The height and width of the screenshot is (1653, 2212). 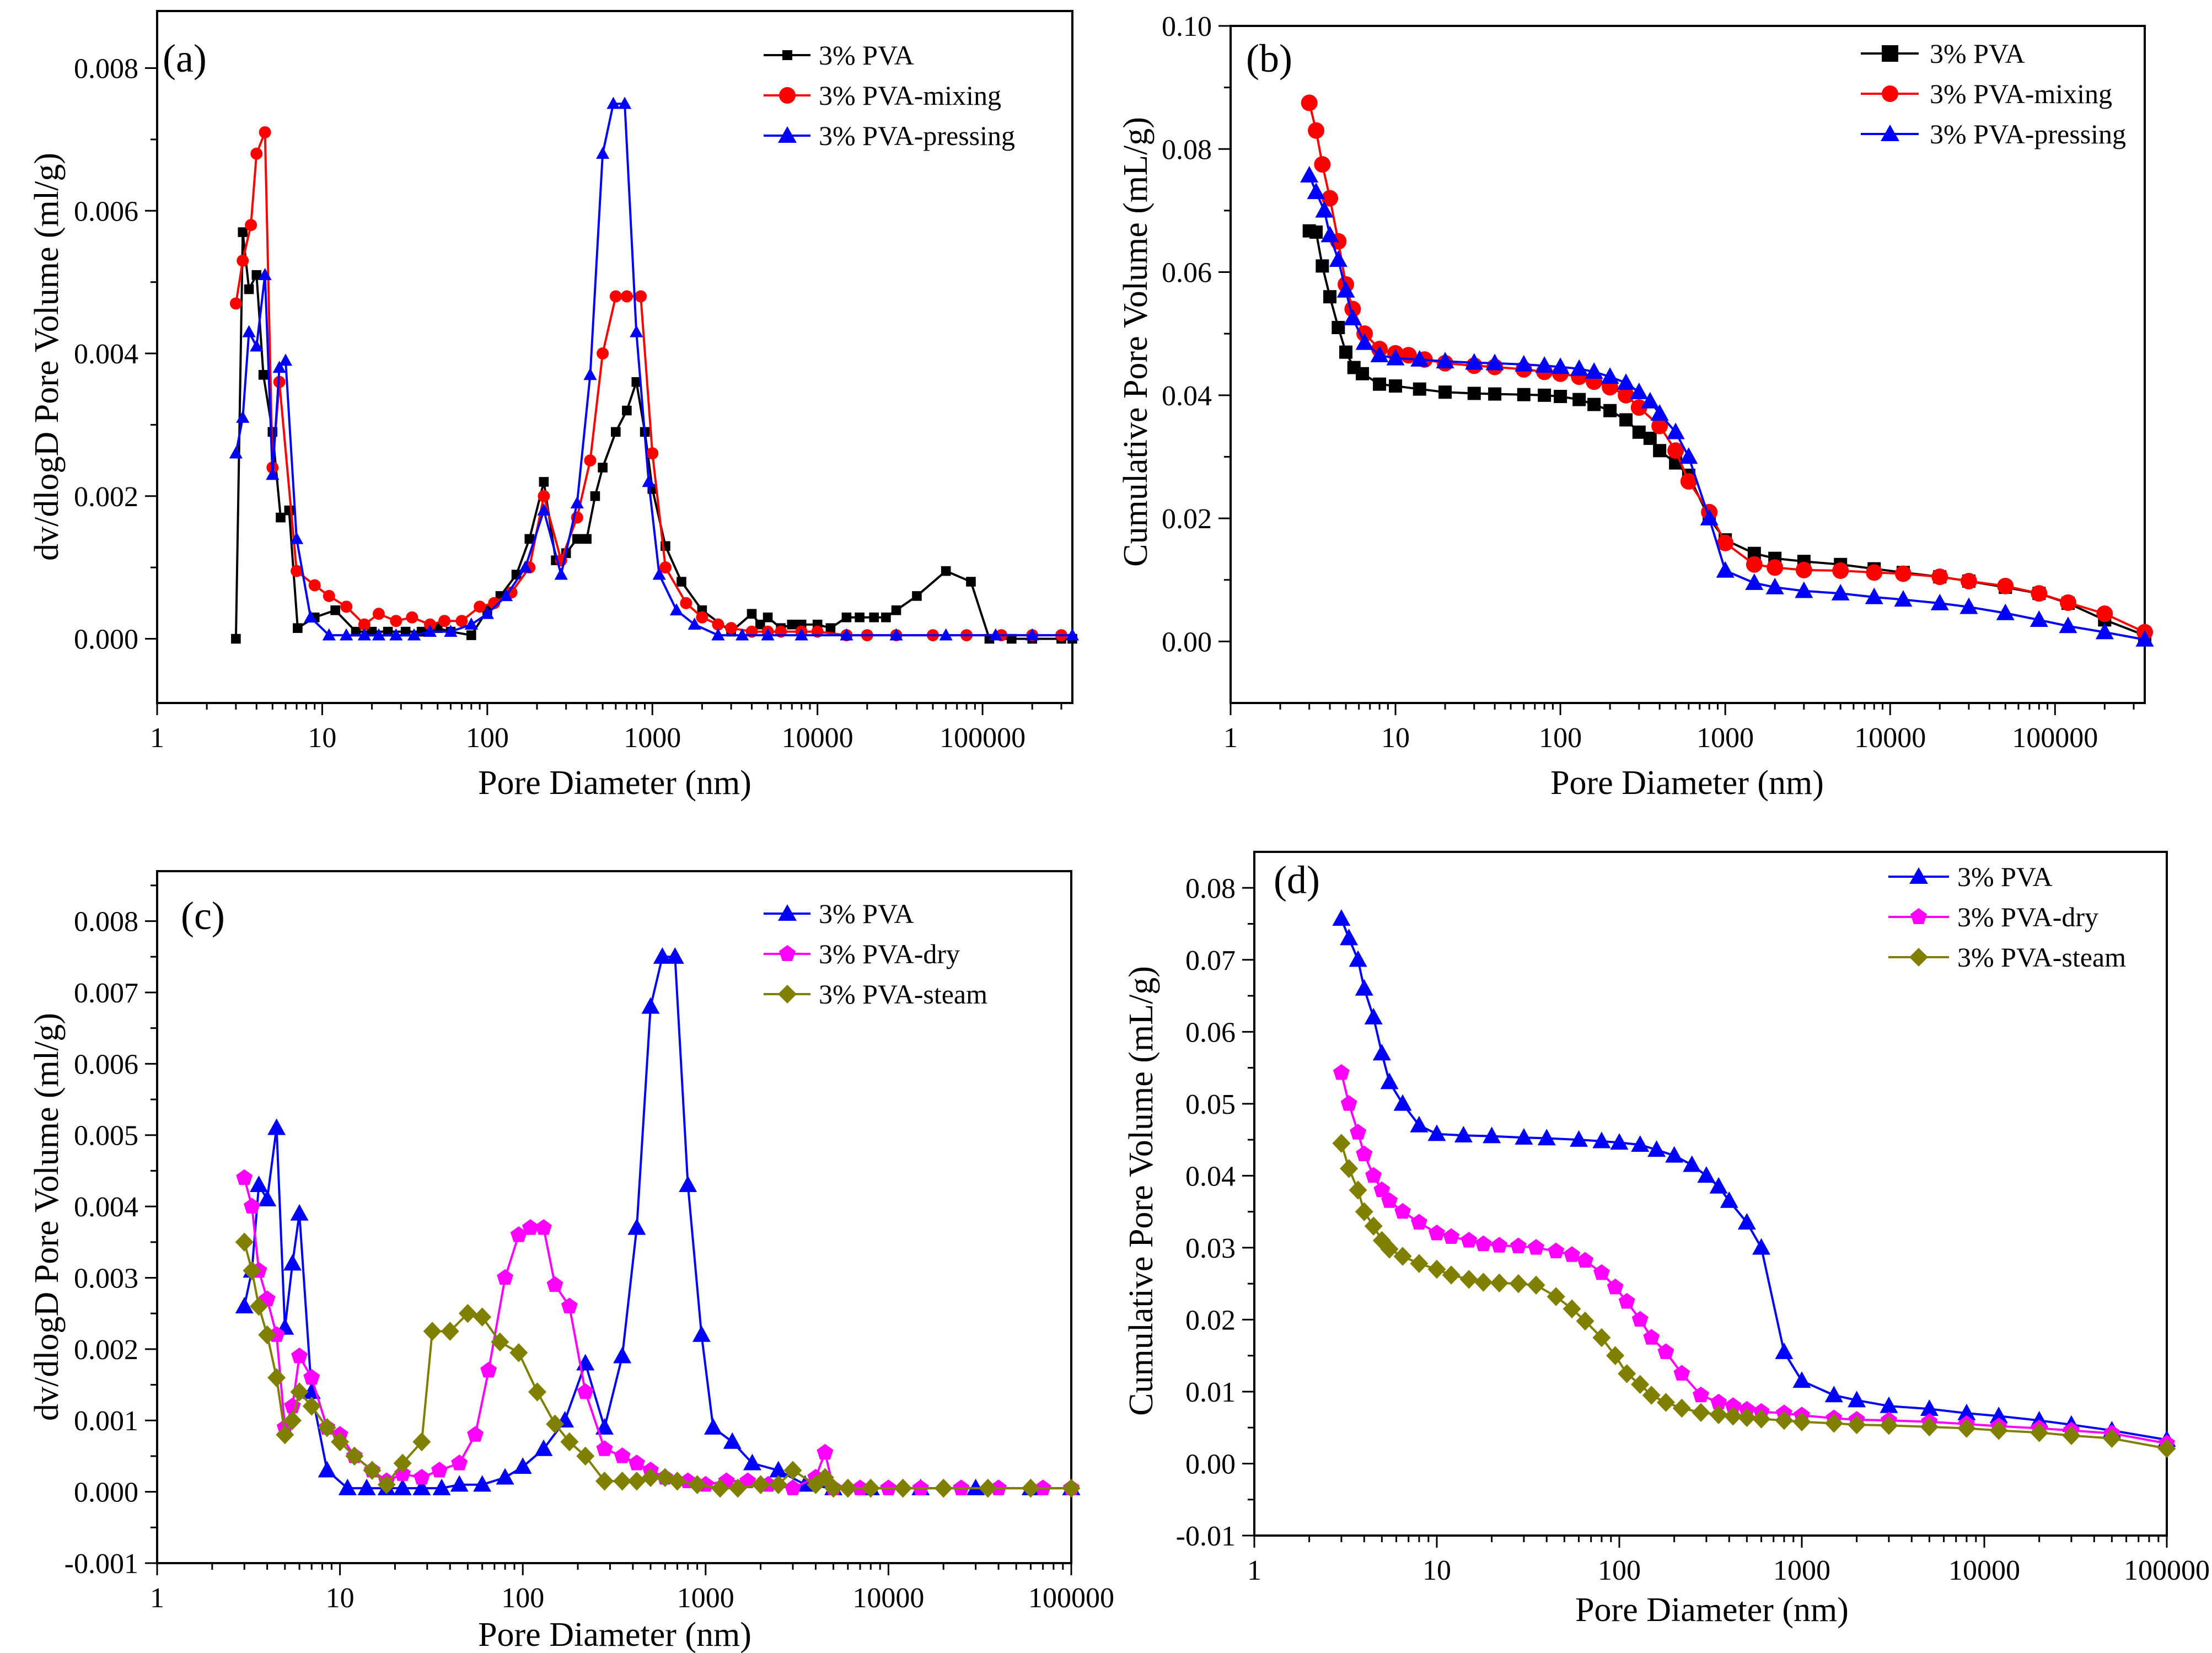 I want to click on y-tick-label: 0.07, so click(x=1210, y=960).